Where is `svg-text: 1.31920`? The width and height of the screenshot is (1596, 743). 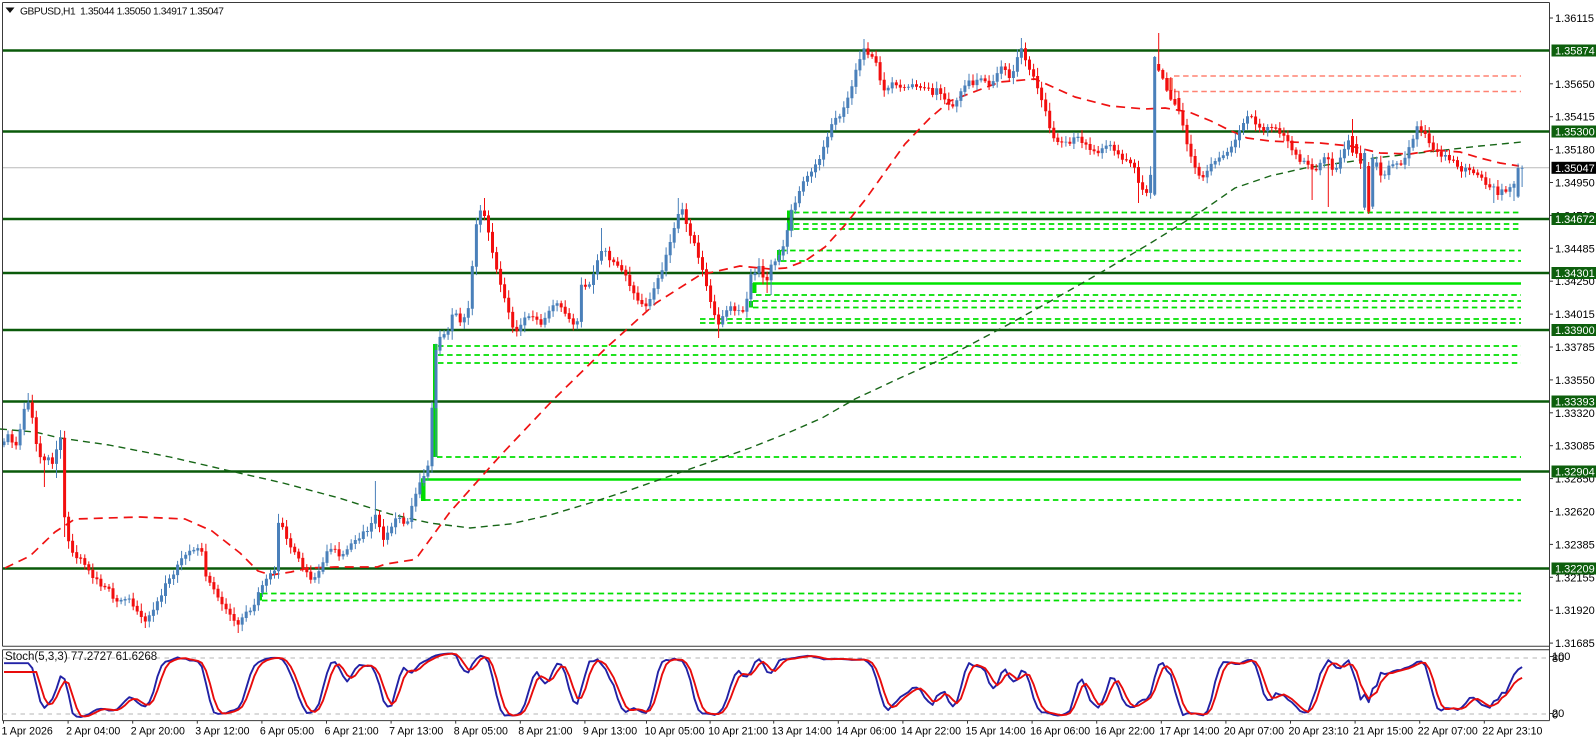
svg-text: 1.31920 is located at coordinates (1575, 611).